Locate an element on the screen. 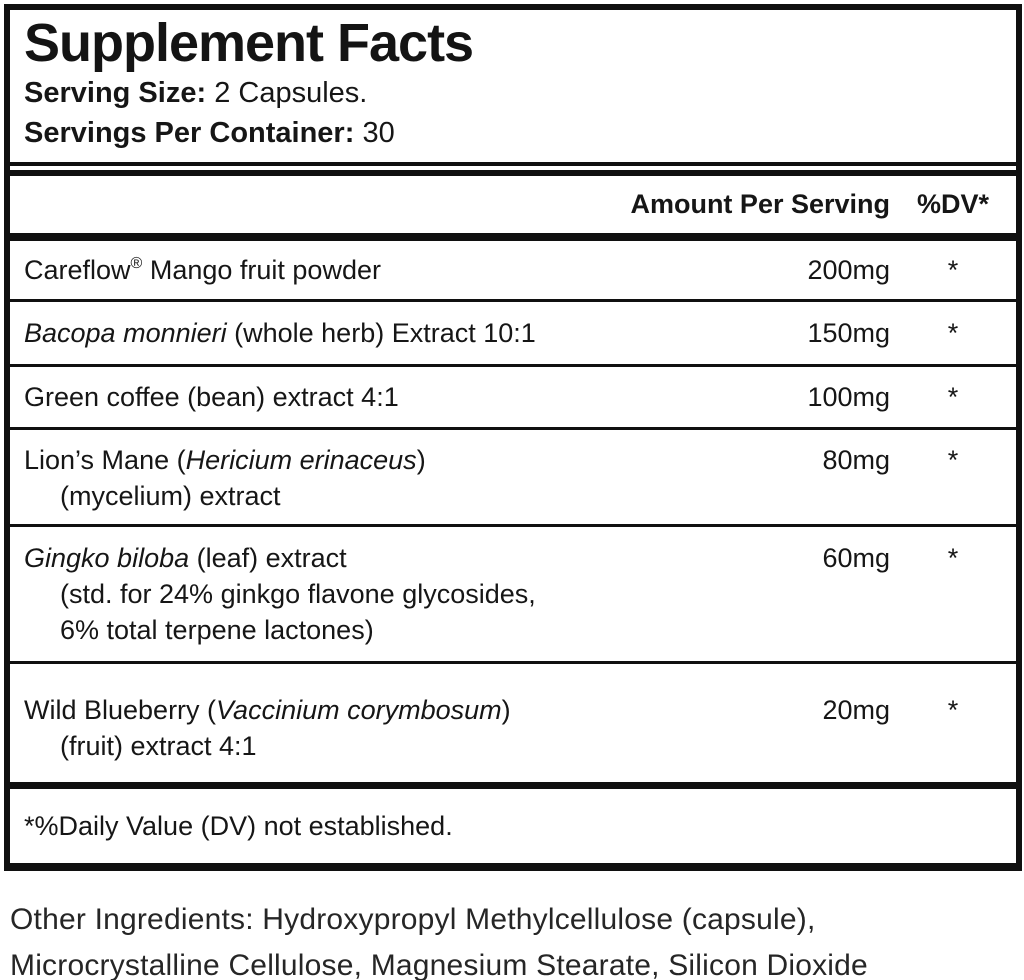 The width and height of the screenshot is (1024, 980). ingredient-name-line: Lion’s Mane (Hericium erinaceus) is located at coordinates (293, 460).